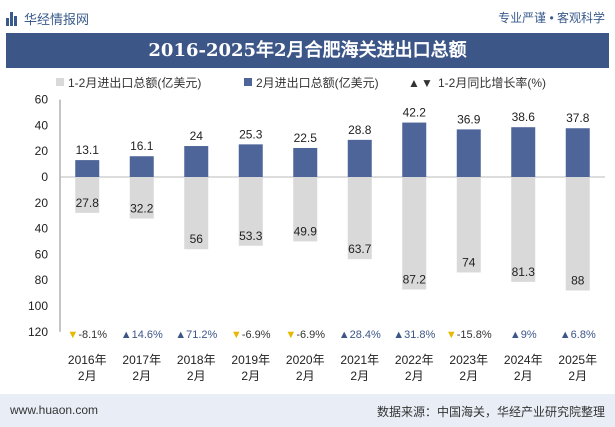 The height and width of the screenshot is (427, 615). I want to click on growth-value: -15.8%, so click(474, 335).